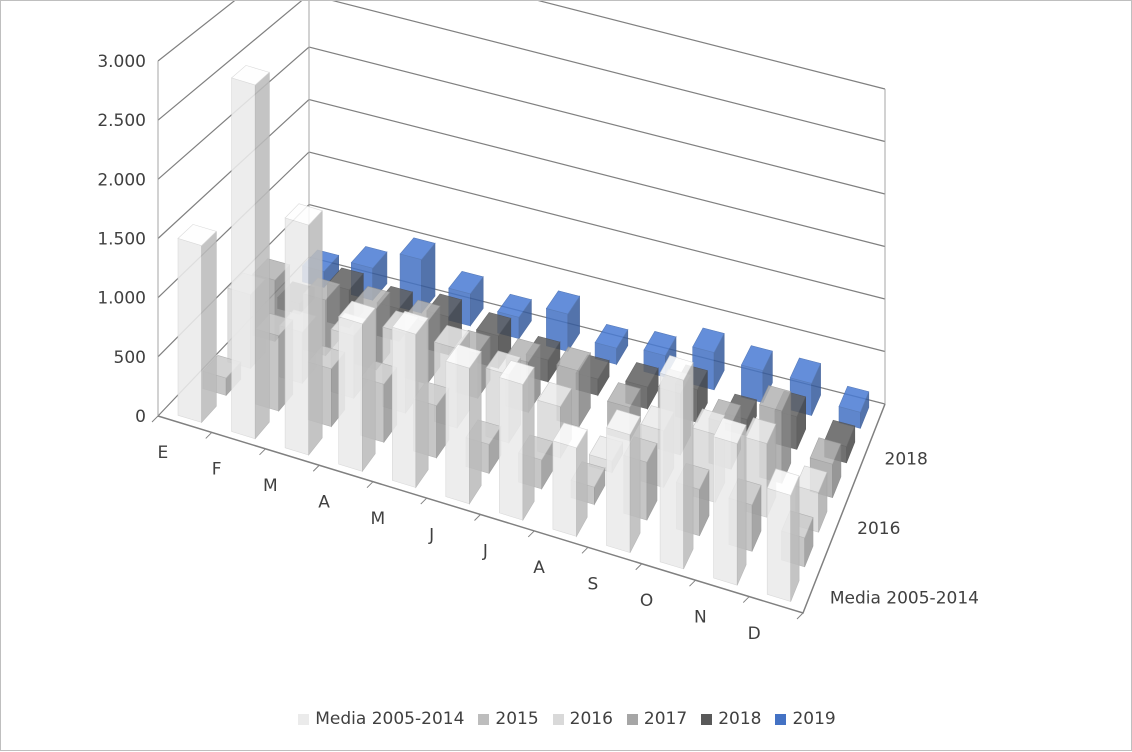 The height and width of the screenshot is (752, 1132). What do you see at coordinates (700, 617) in the screenshot?
I see `x-tick-label: N` at bounding box center [700, 617].